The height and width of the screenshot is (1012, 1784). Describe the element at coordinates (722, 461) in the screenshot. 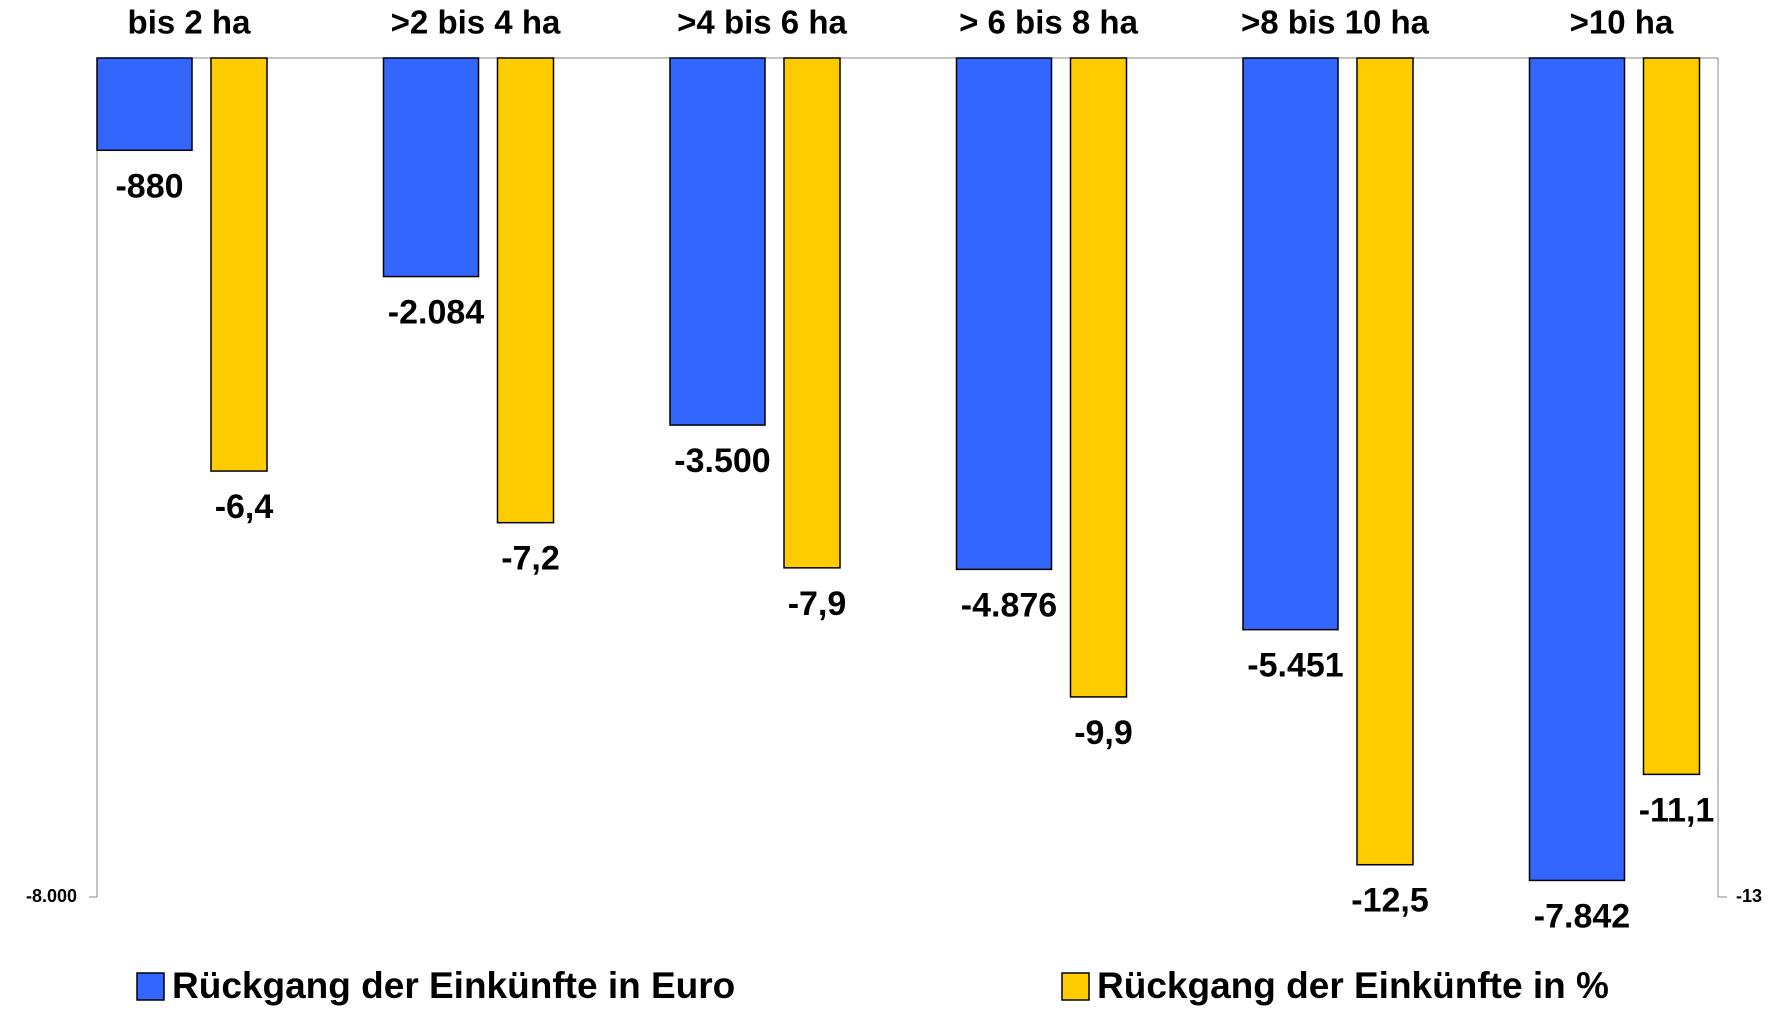

I see `value-label: -3.500` at that location.